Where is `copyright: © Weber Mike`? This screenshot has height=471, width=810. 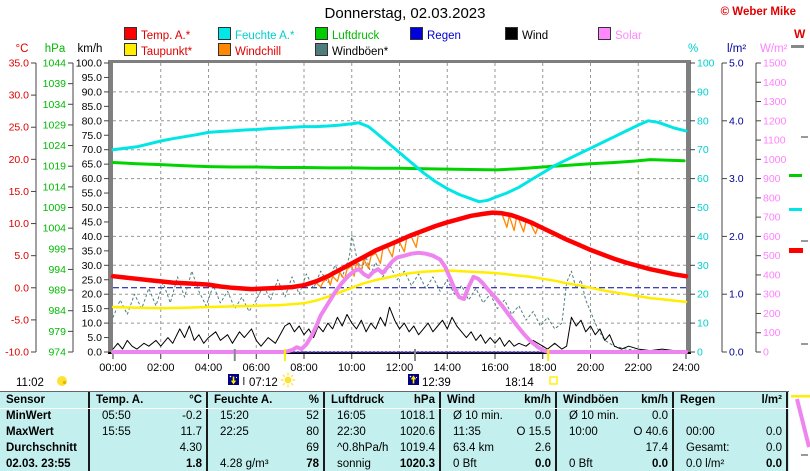
copyright: © Weber Mike is located at coordinates (758, 12).